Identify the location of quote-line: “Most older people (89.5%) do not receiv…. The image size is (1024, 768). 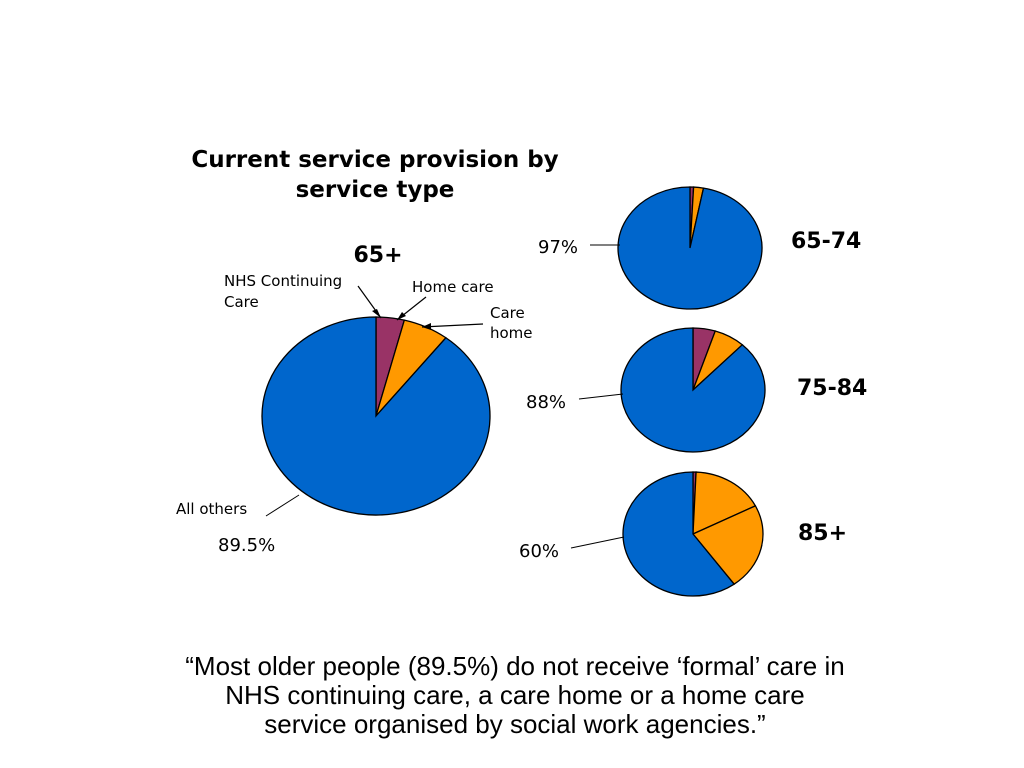
(515, 666).